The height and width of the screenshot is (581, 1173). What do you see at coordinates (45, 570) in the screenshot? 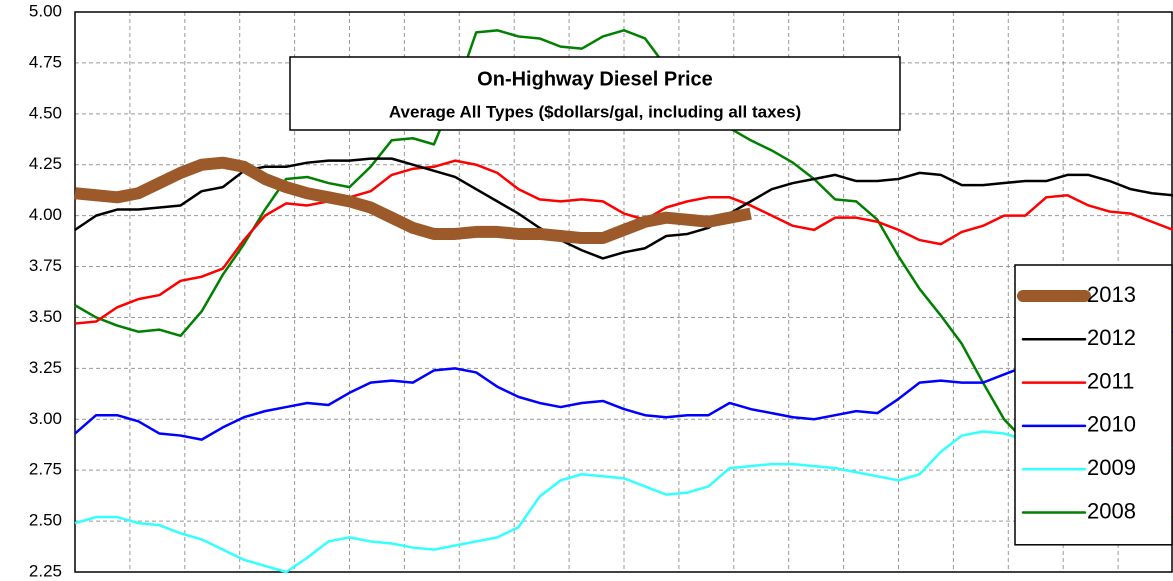
I see `y-tick-label: 2.25` at bounding box center [45, 570].